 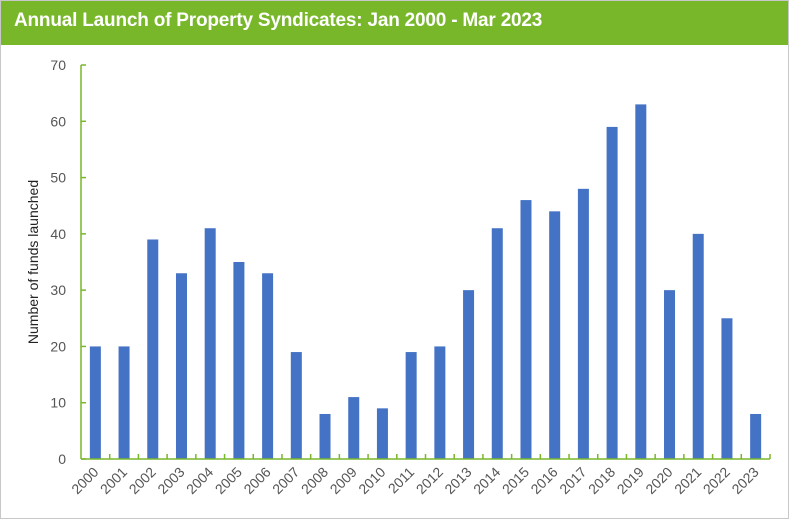 What do you see at coordinates (612, 293) in the screenshot?
I see `bar-2018` at bounding box center [612, 293].